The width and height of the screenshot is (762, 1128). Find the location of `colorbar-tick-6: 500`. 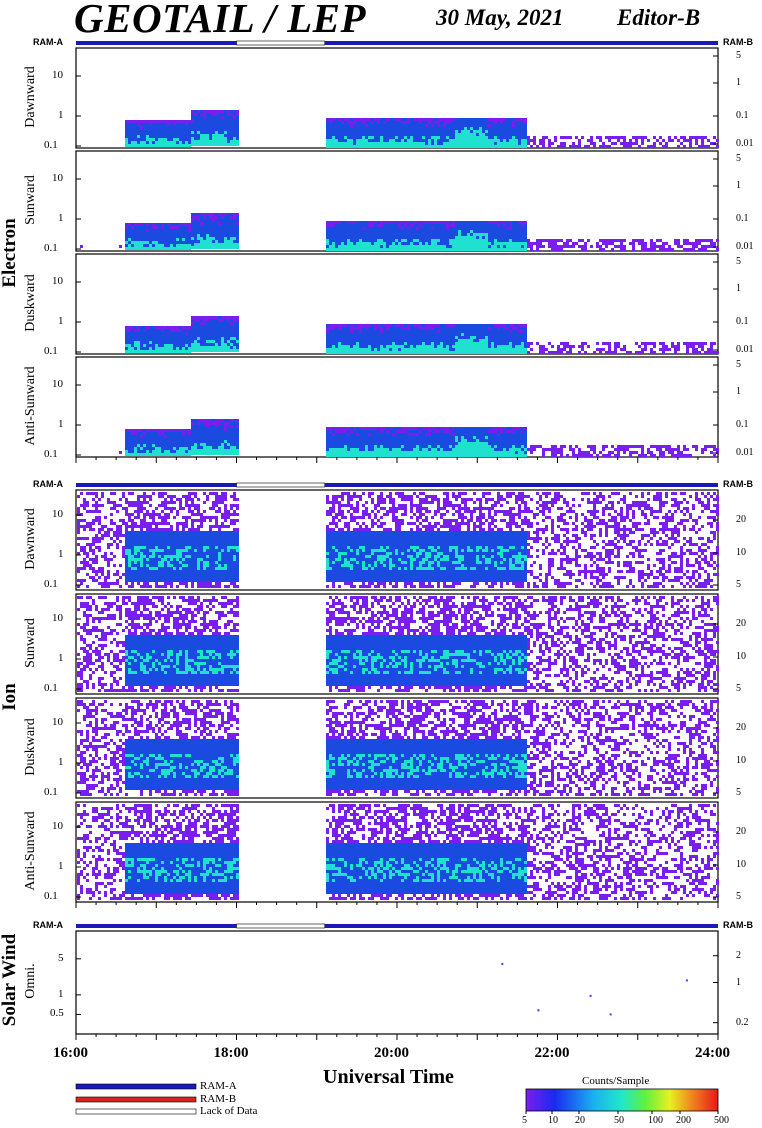

colorbar-tick-6: 500 is located at coordinates (721, 1120).